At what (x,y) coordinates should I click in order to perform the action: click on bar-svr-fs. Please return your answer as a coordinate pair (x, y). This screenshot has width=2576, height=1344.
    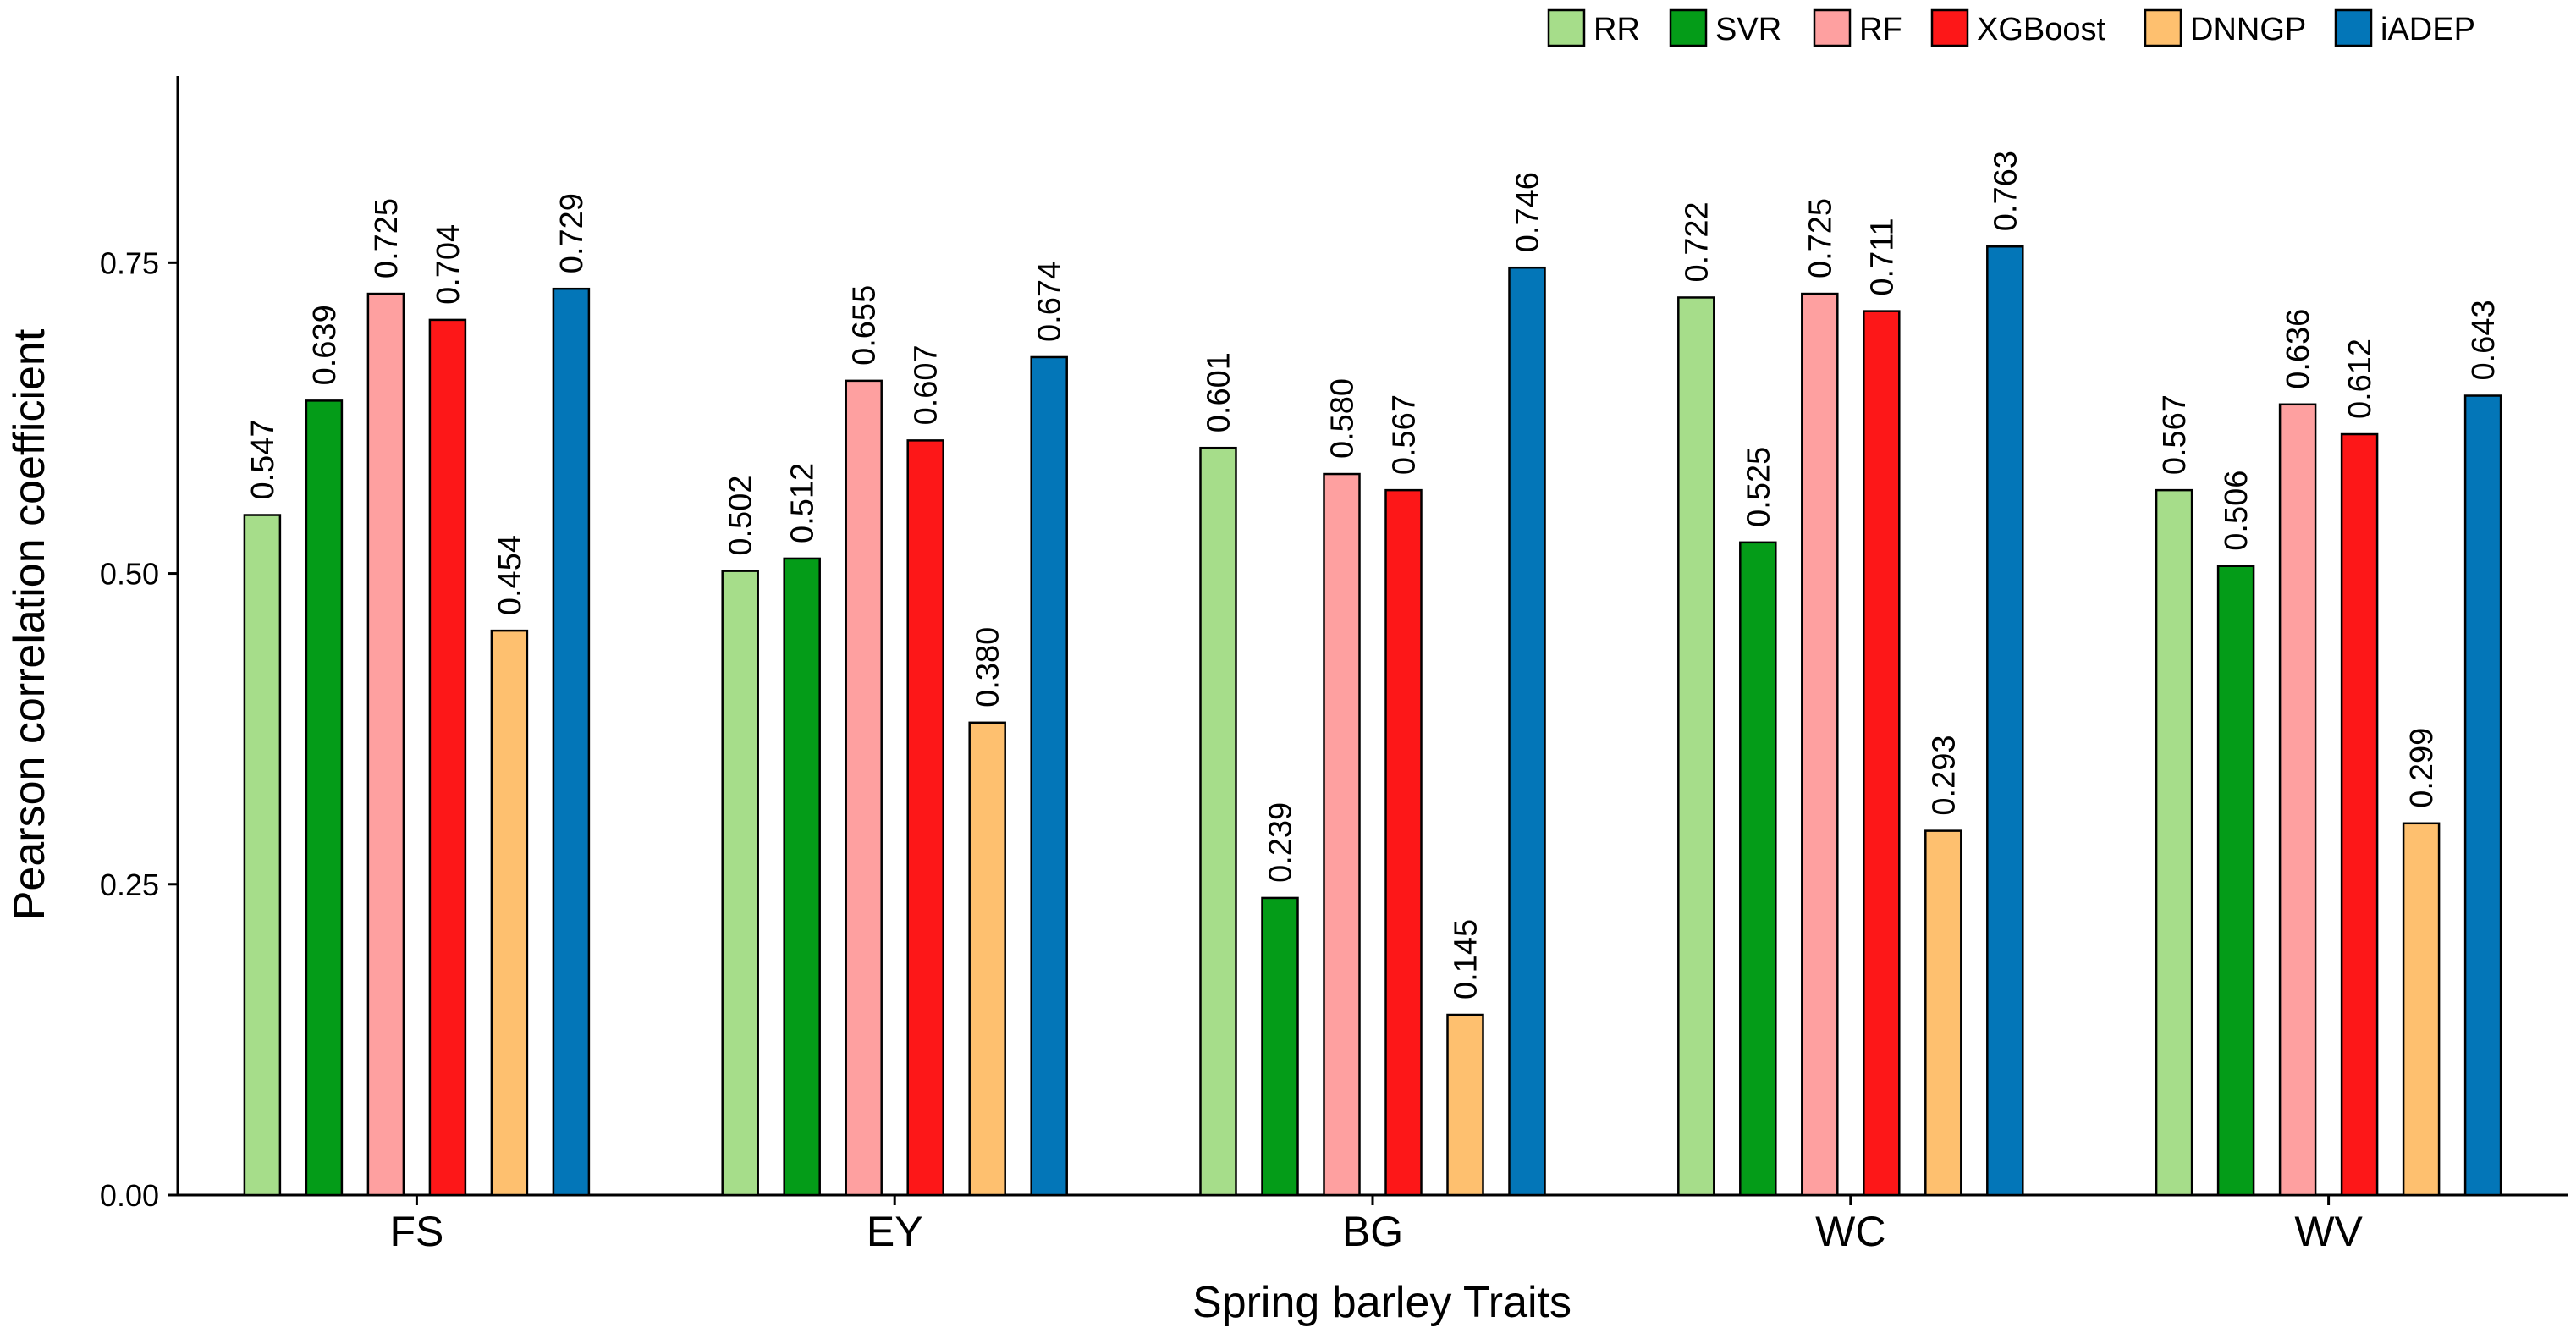
    Looking at the image, I should click on (324, 798).